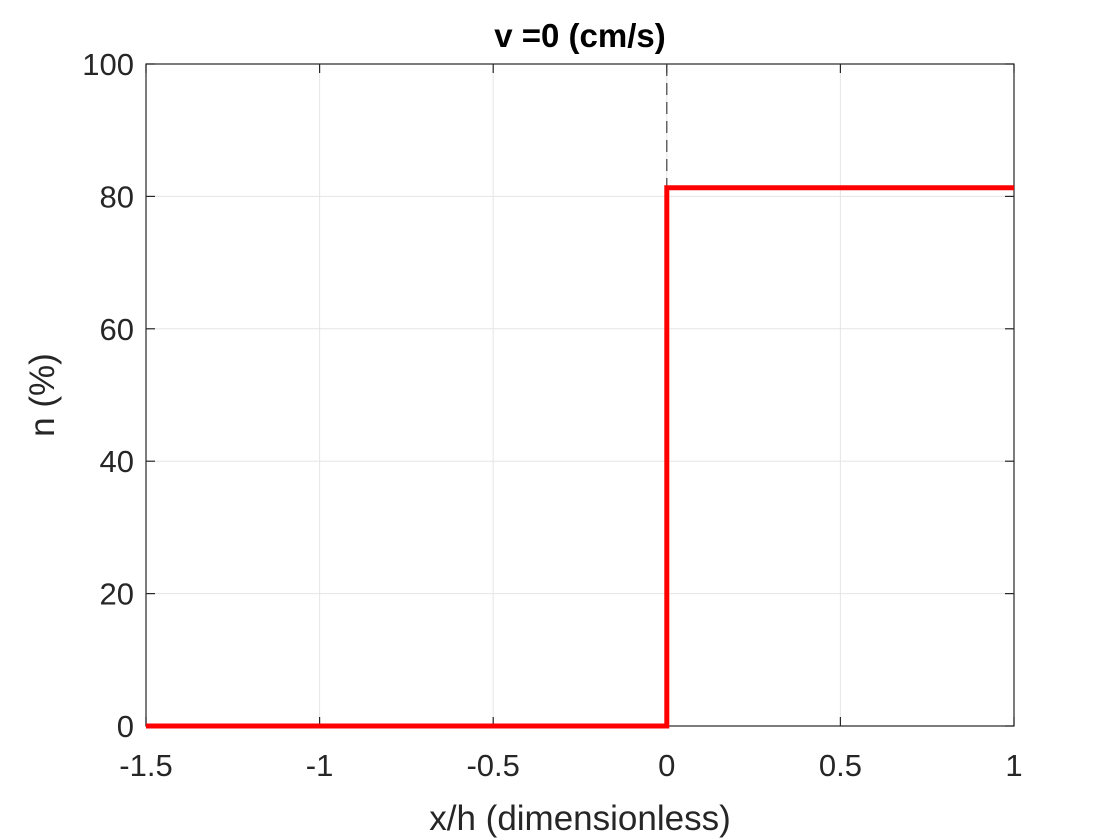 The width and height of the screenshot is (1120, 840). Describe the element at coordinates (42, 395) in the screenshot. I see `y-axis-label: n (%)` at that location.